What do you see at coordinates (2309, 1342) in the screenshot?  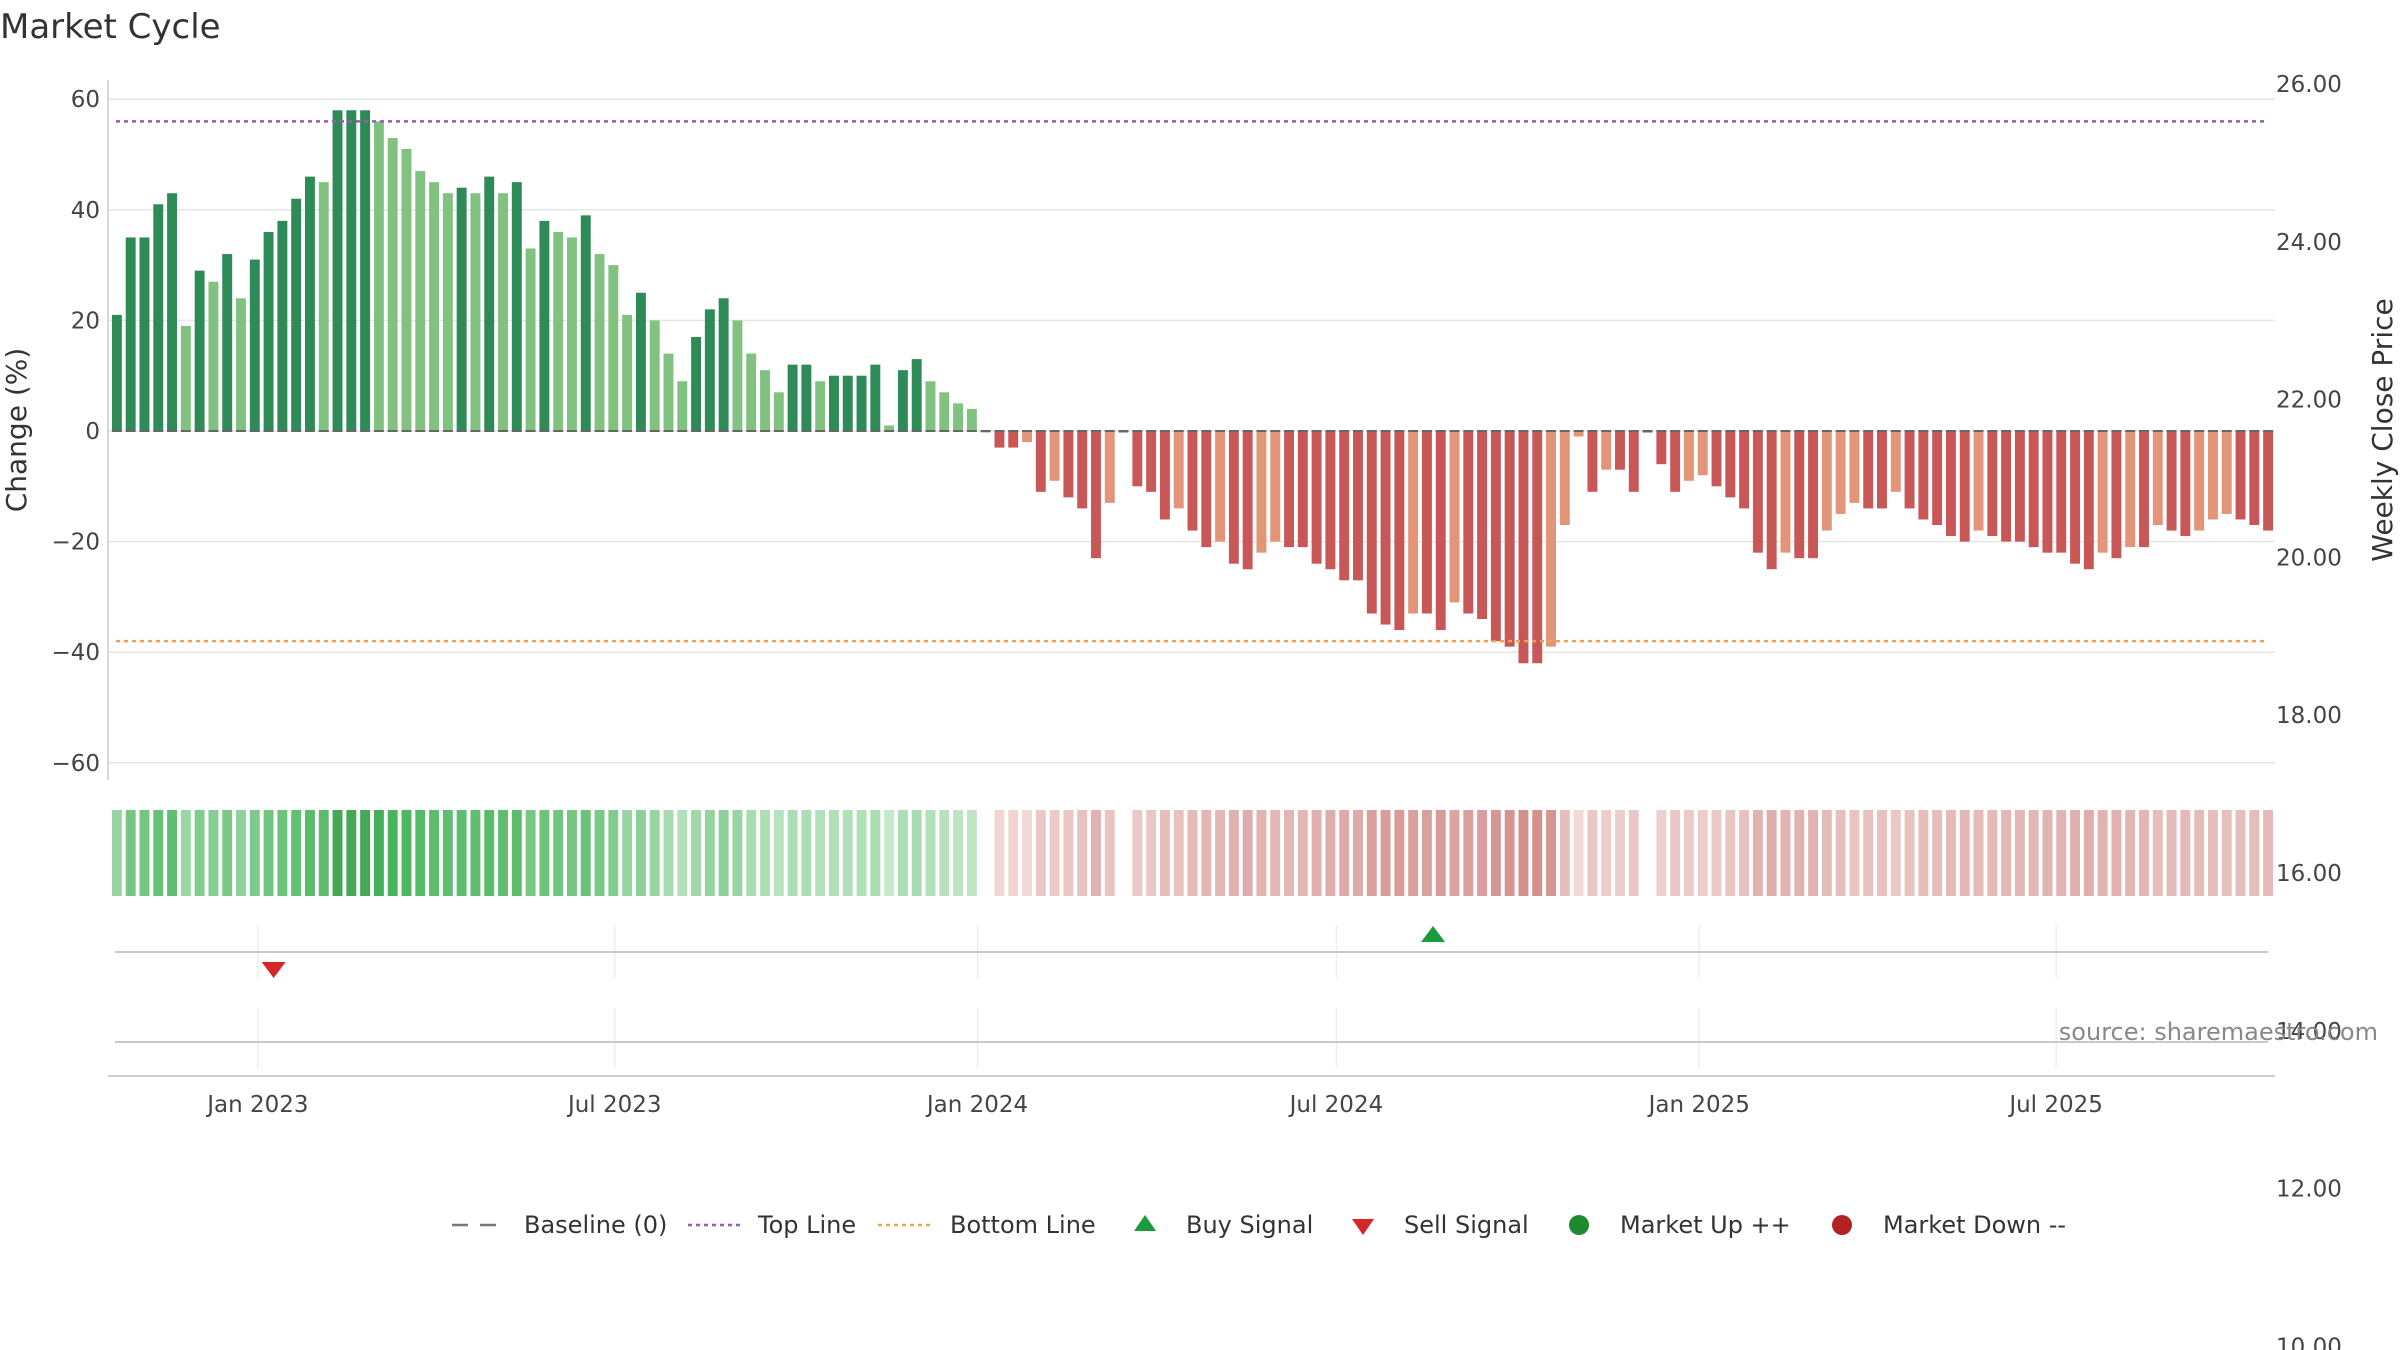 I see `y2-tick-label: 10.00` at bounding box center [2309, 1342].